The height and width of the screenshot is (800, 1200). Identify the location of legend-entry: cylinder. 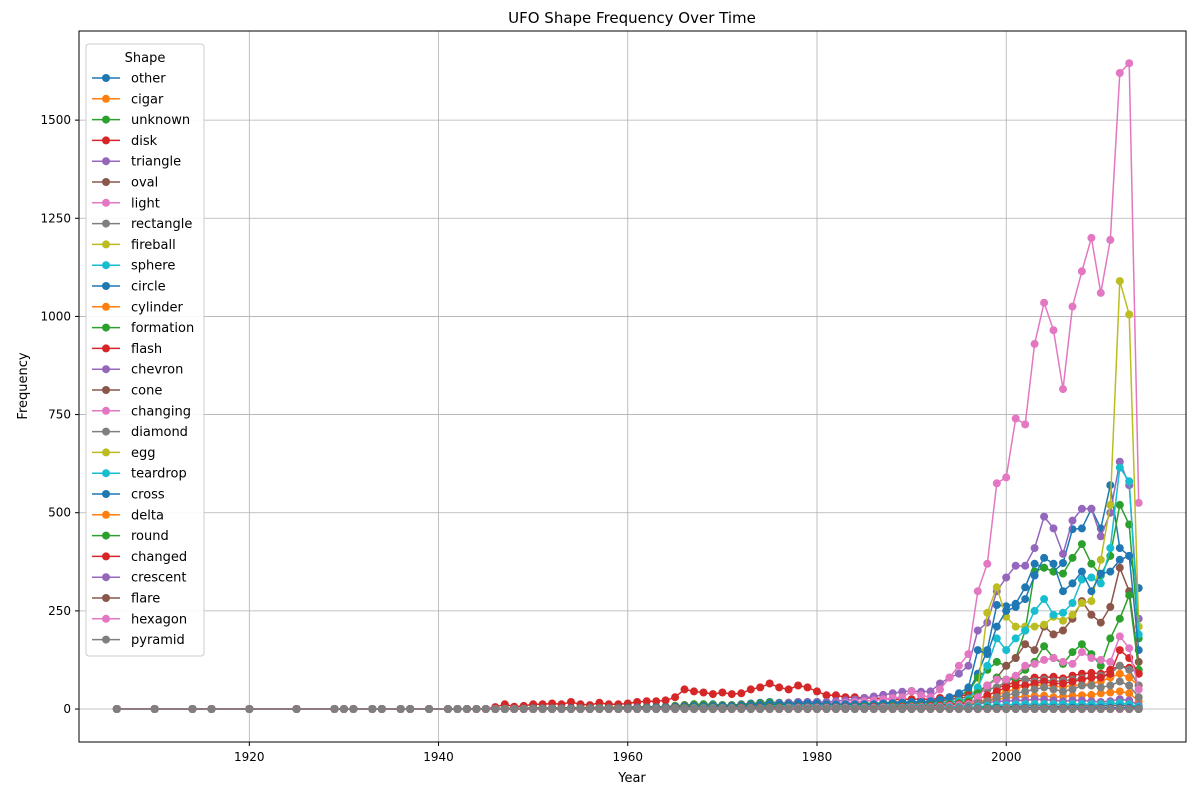
(138, 307).